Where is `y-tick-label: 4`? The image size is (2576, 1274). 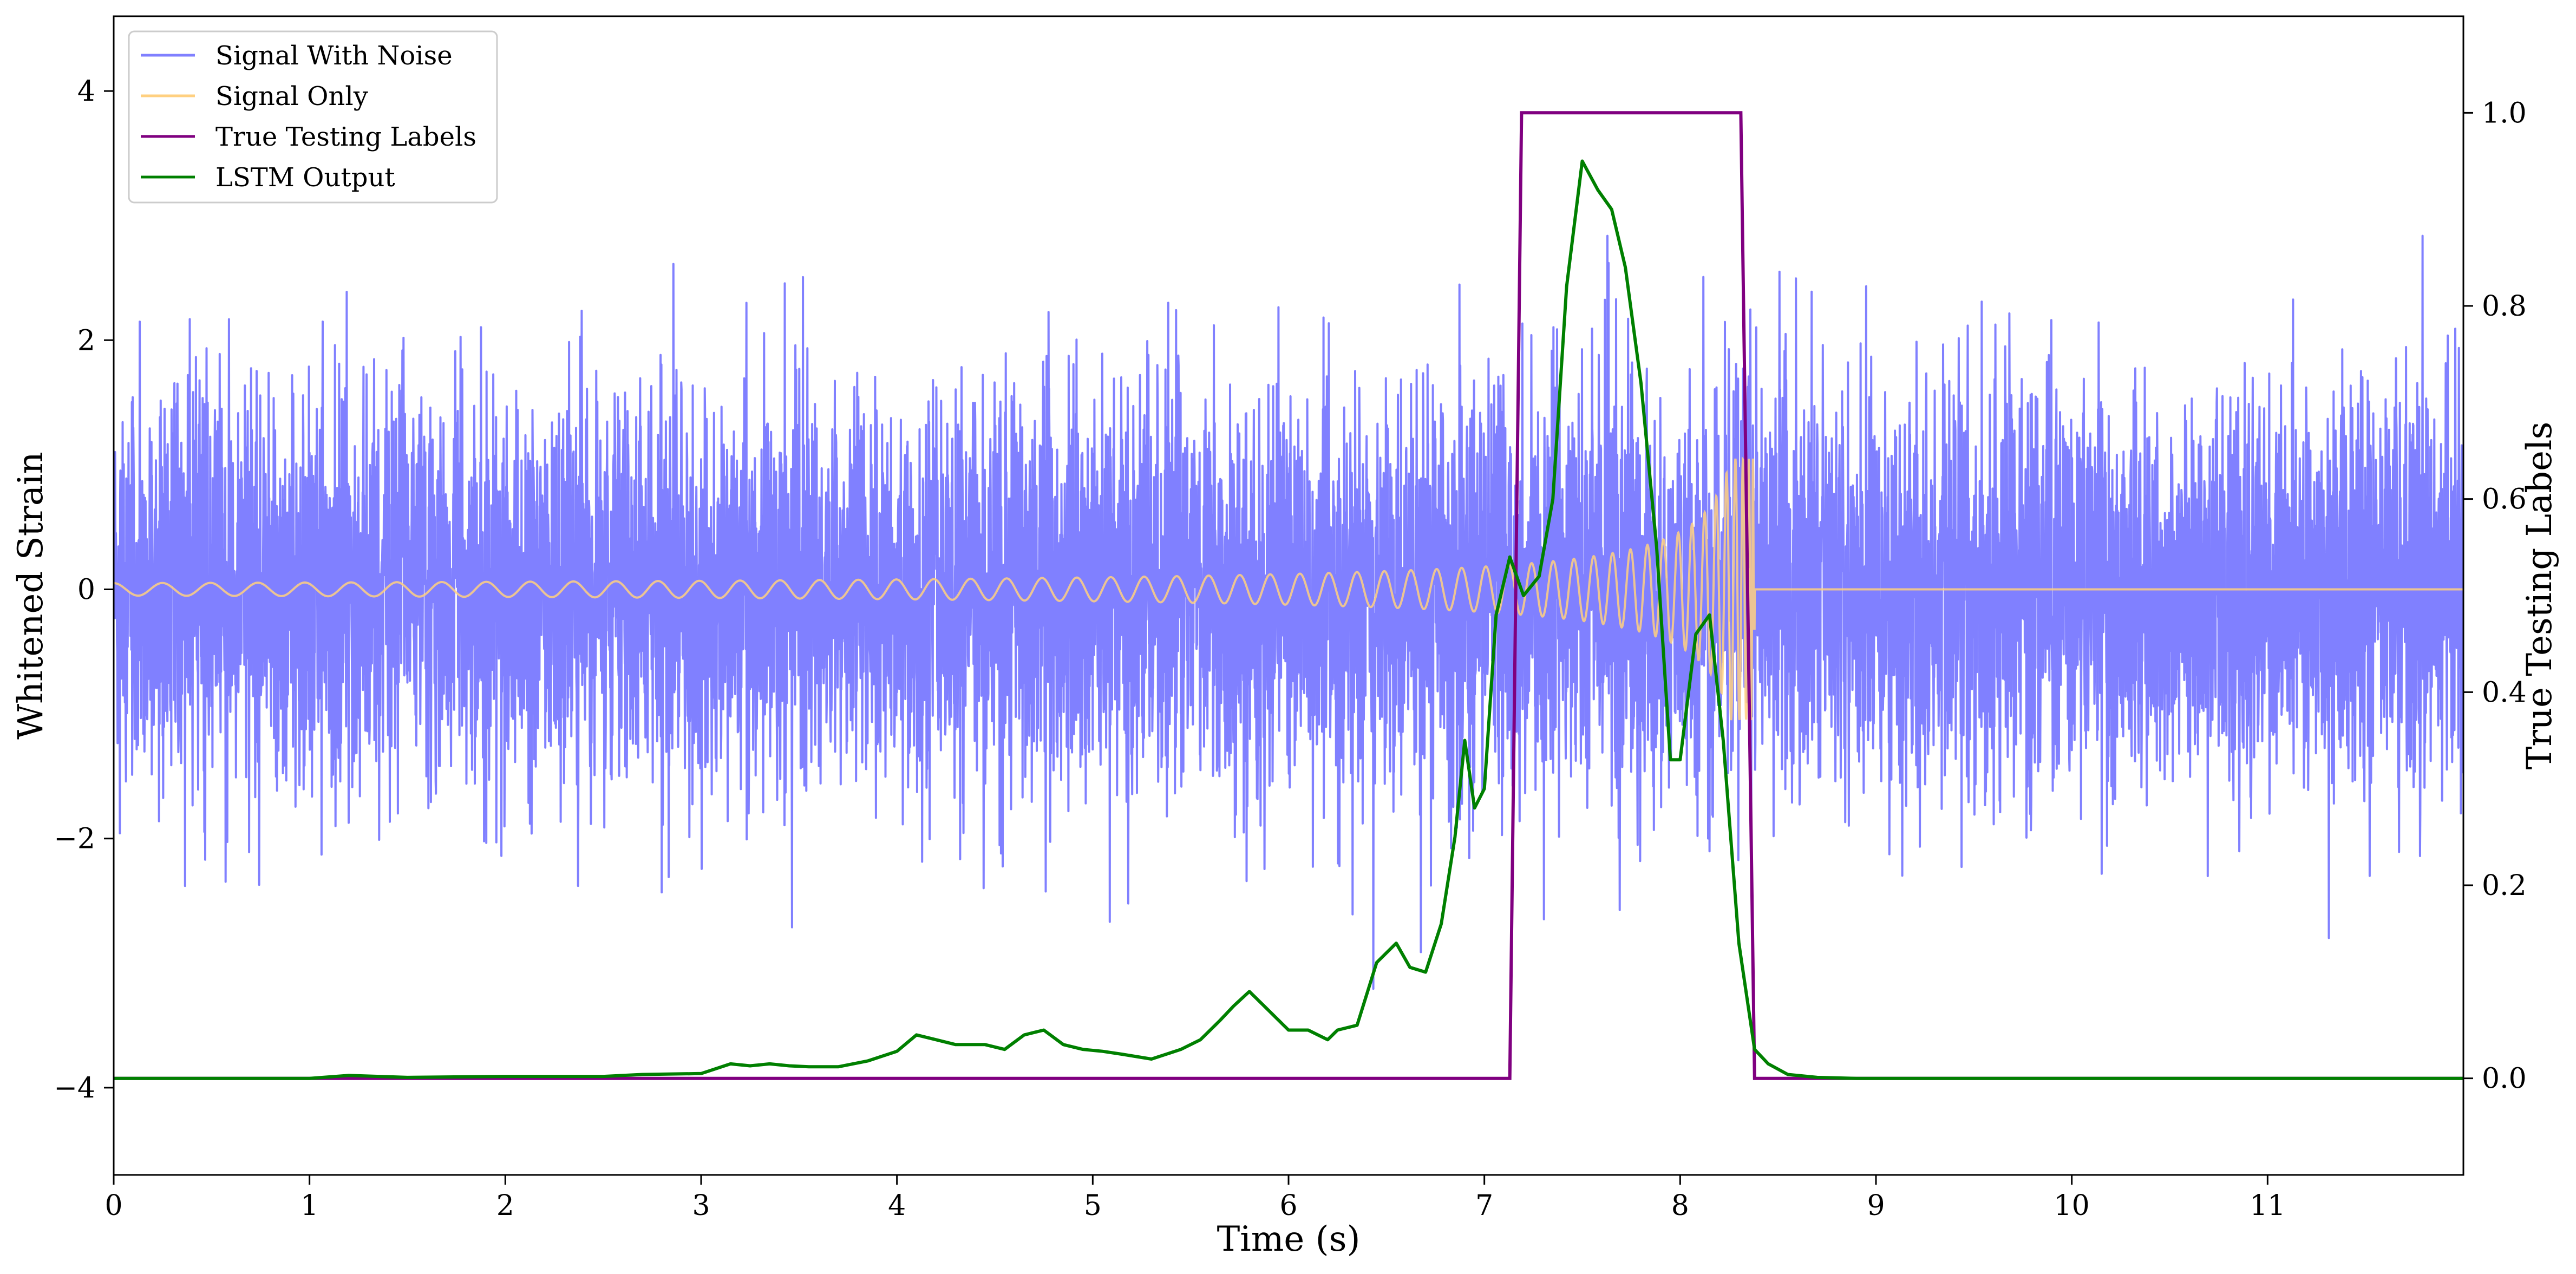
y-tick-label: 4 is located at coordinates (86, 91).